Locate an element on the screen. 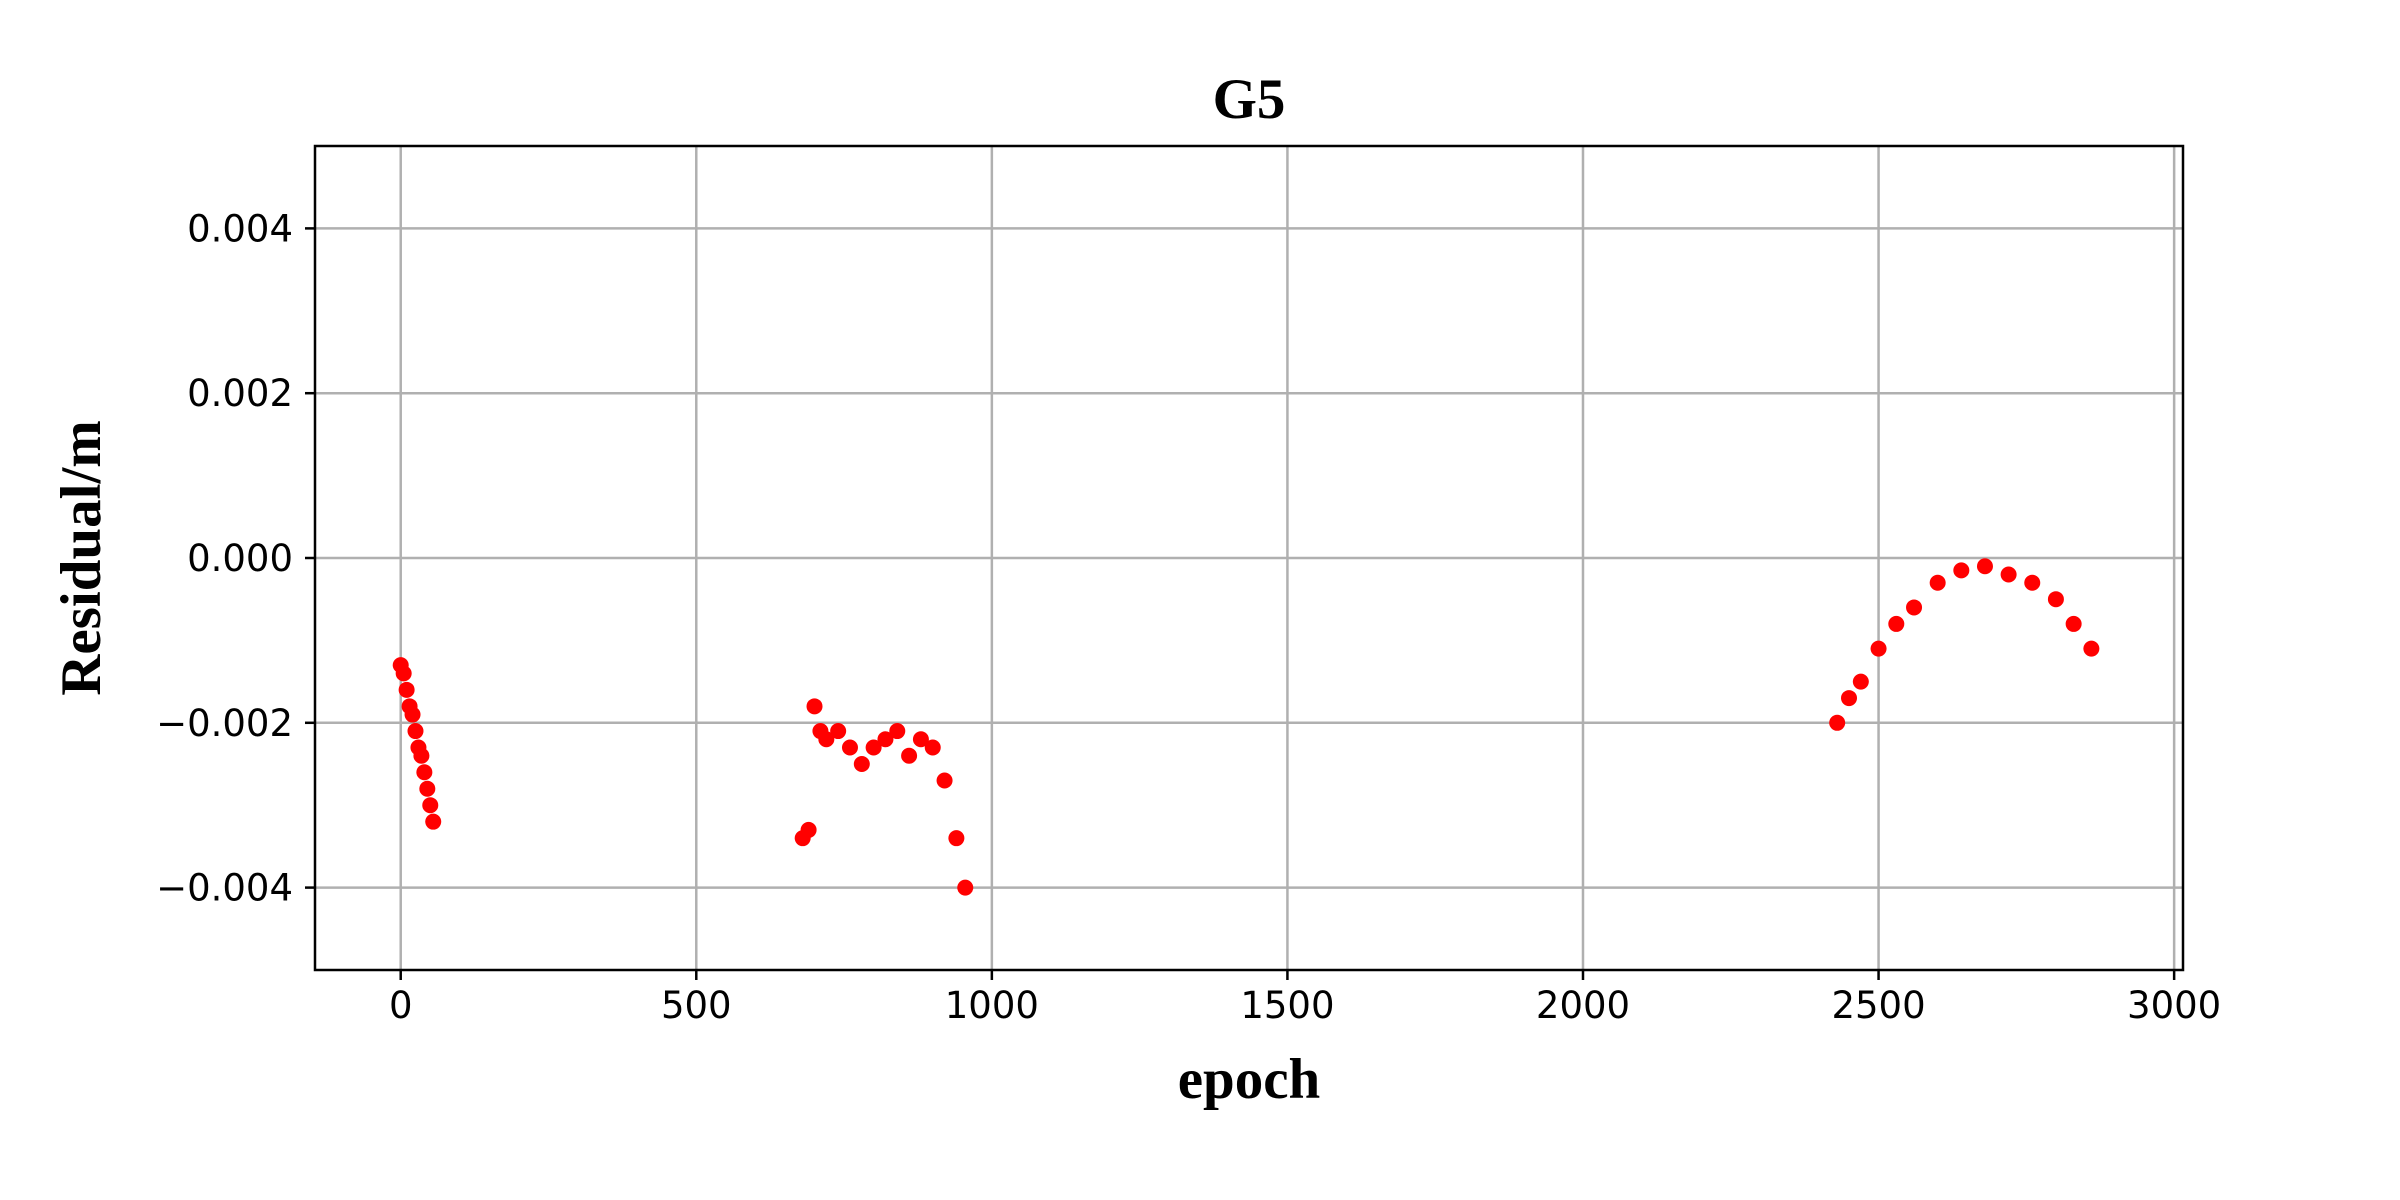 Image resolution: width=2400 pixels, height=1200 pixels. chart-title: G5 is located at coordinates (1249, 99).